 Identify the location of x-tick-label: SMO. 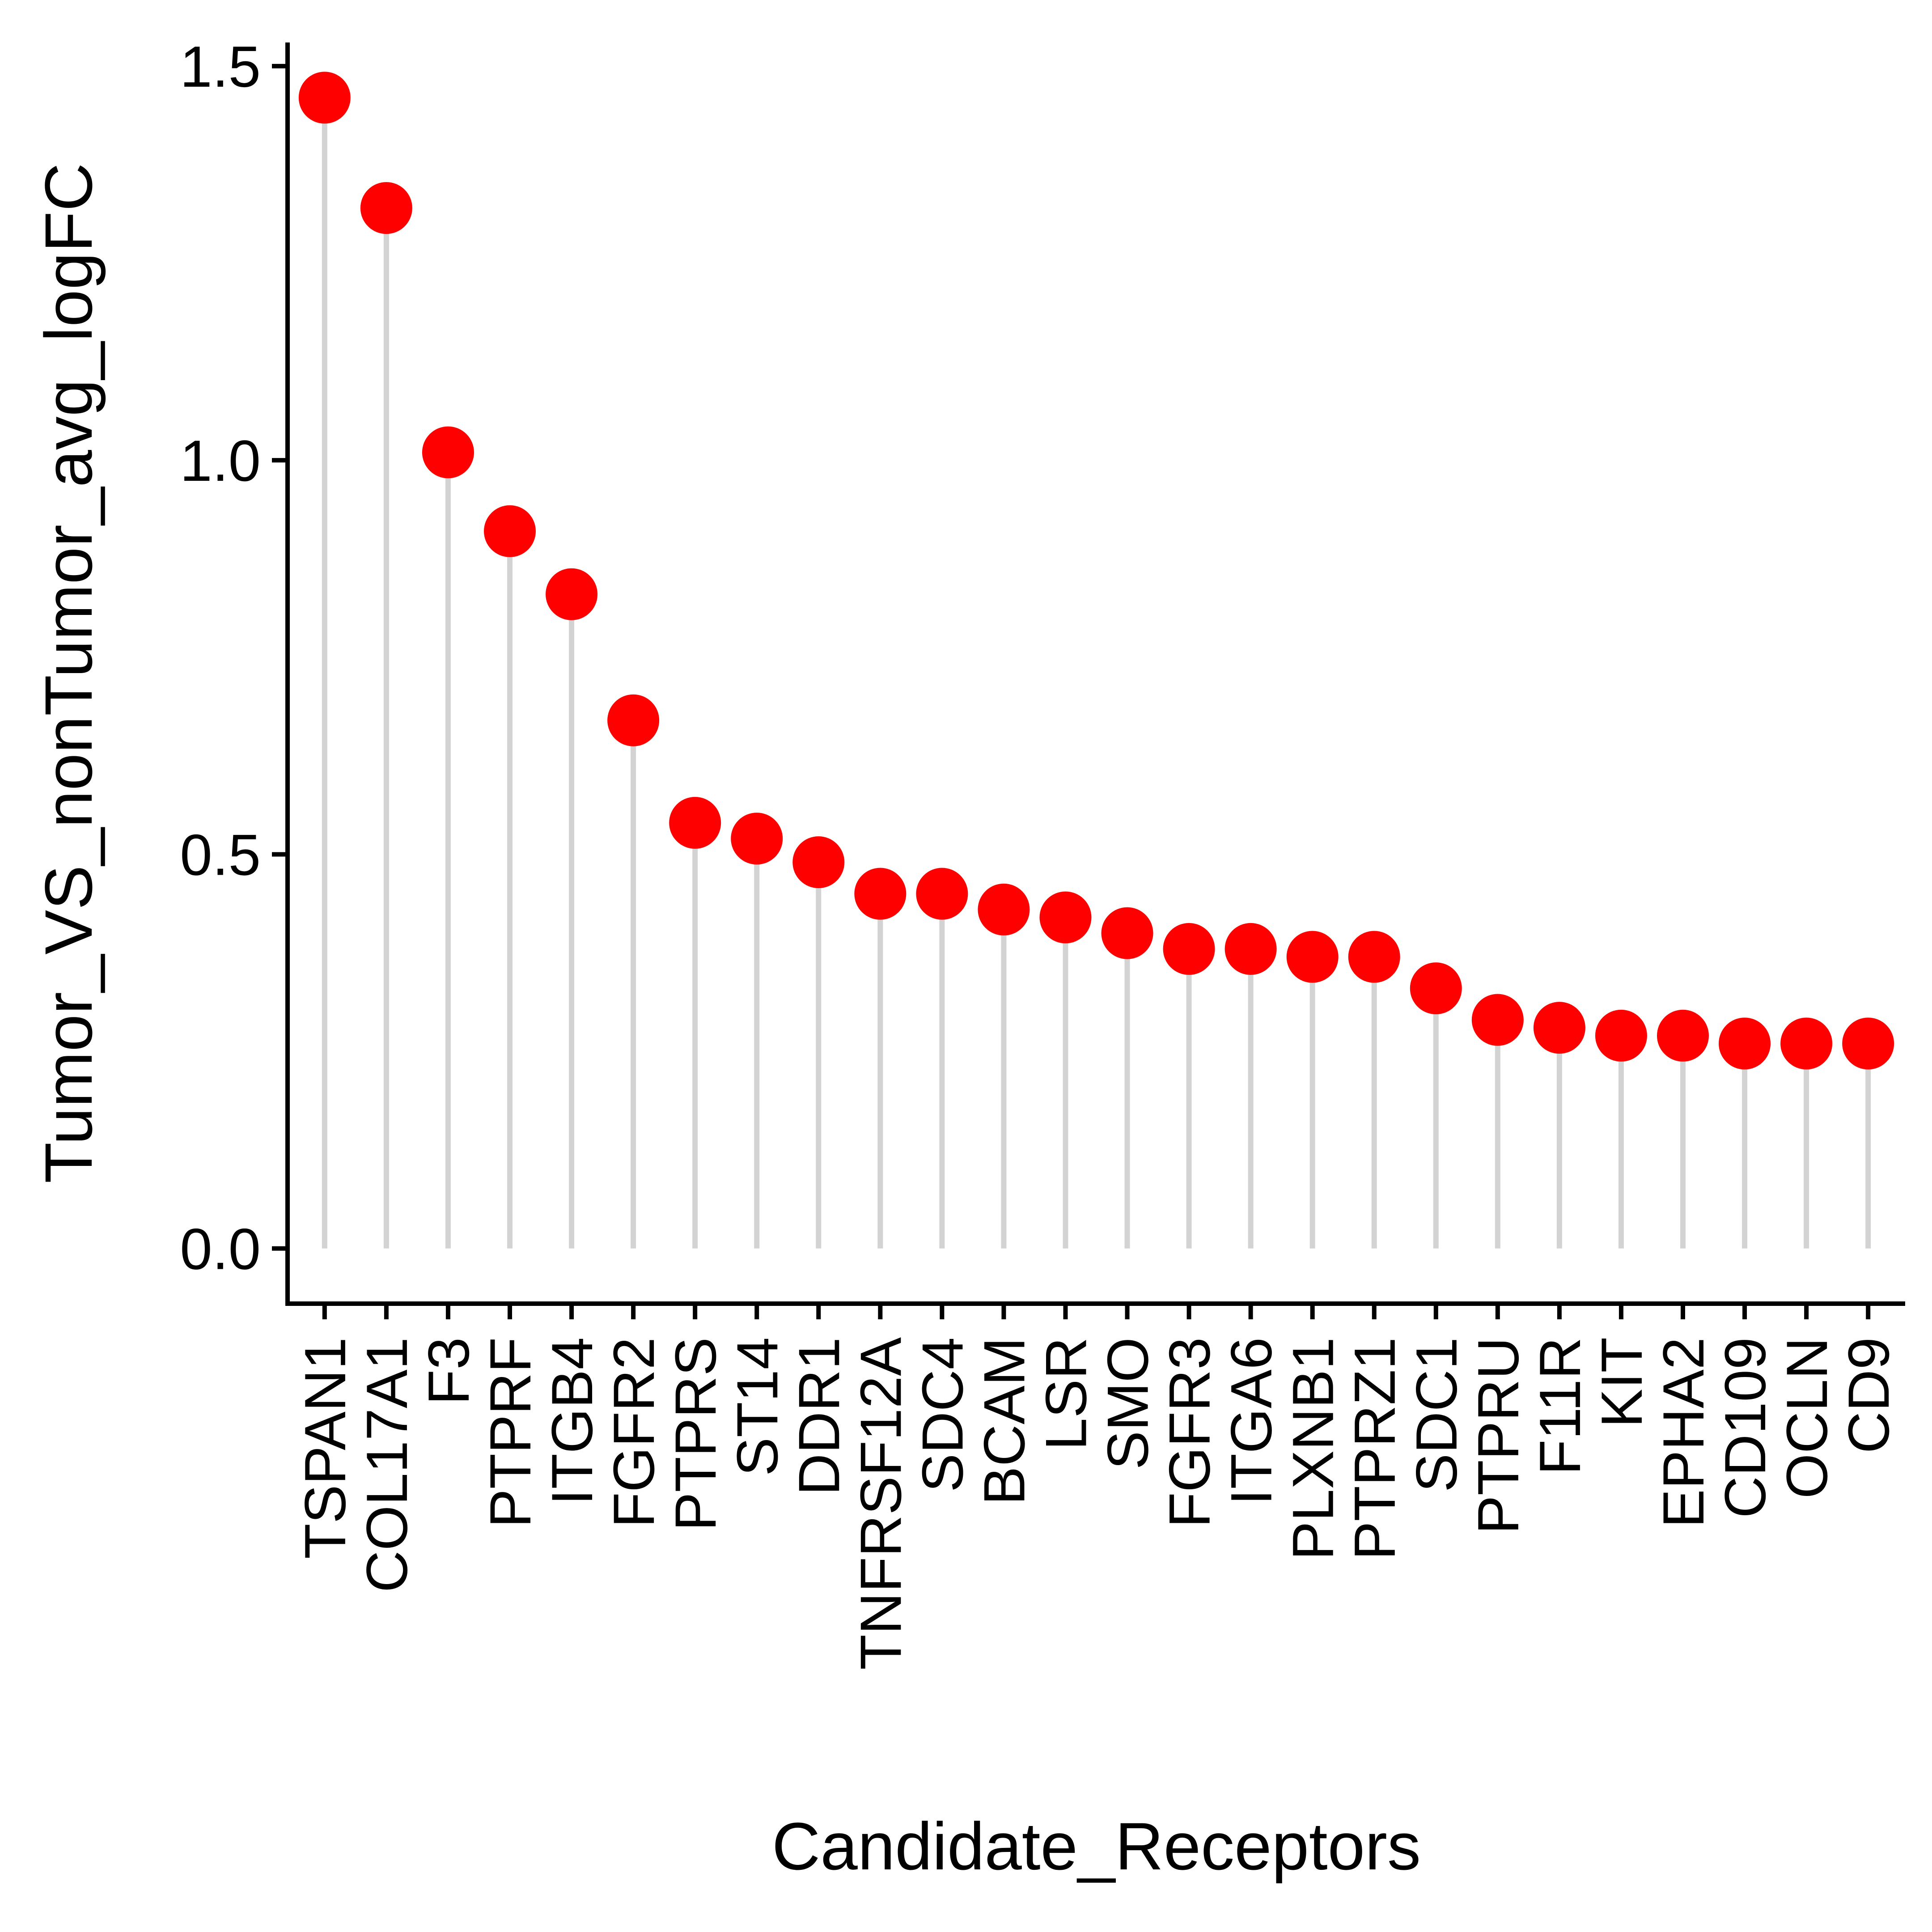
(1128, 1403).